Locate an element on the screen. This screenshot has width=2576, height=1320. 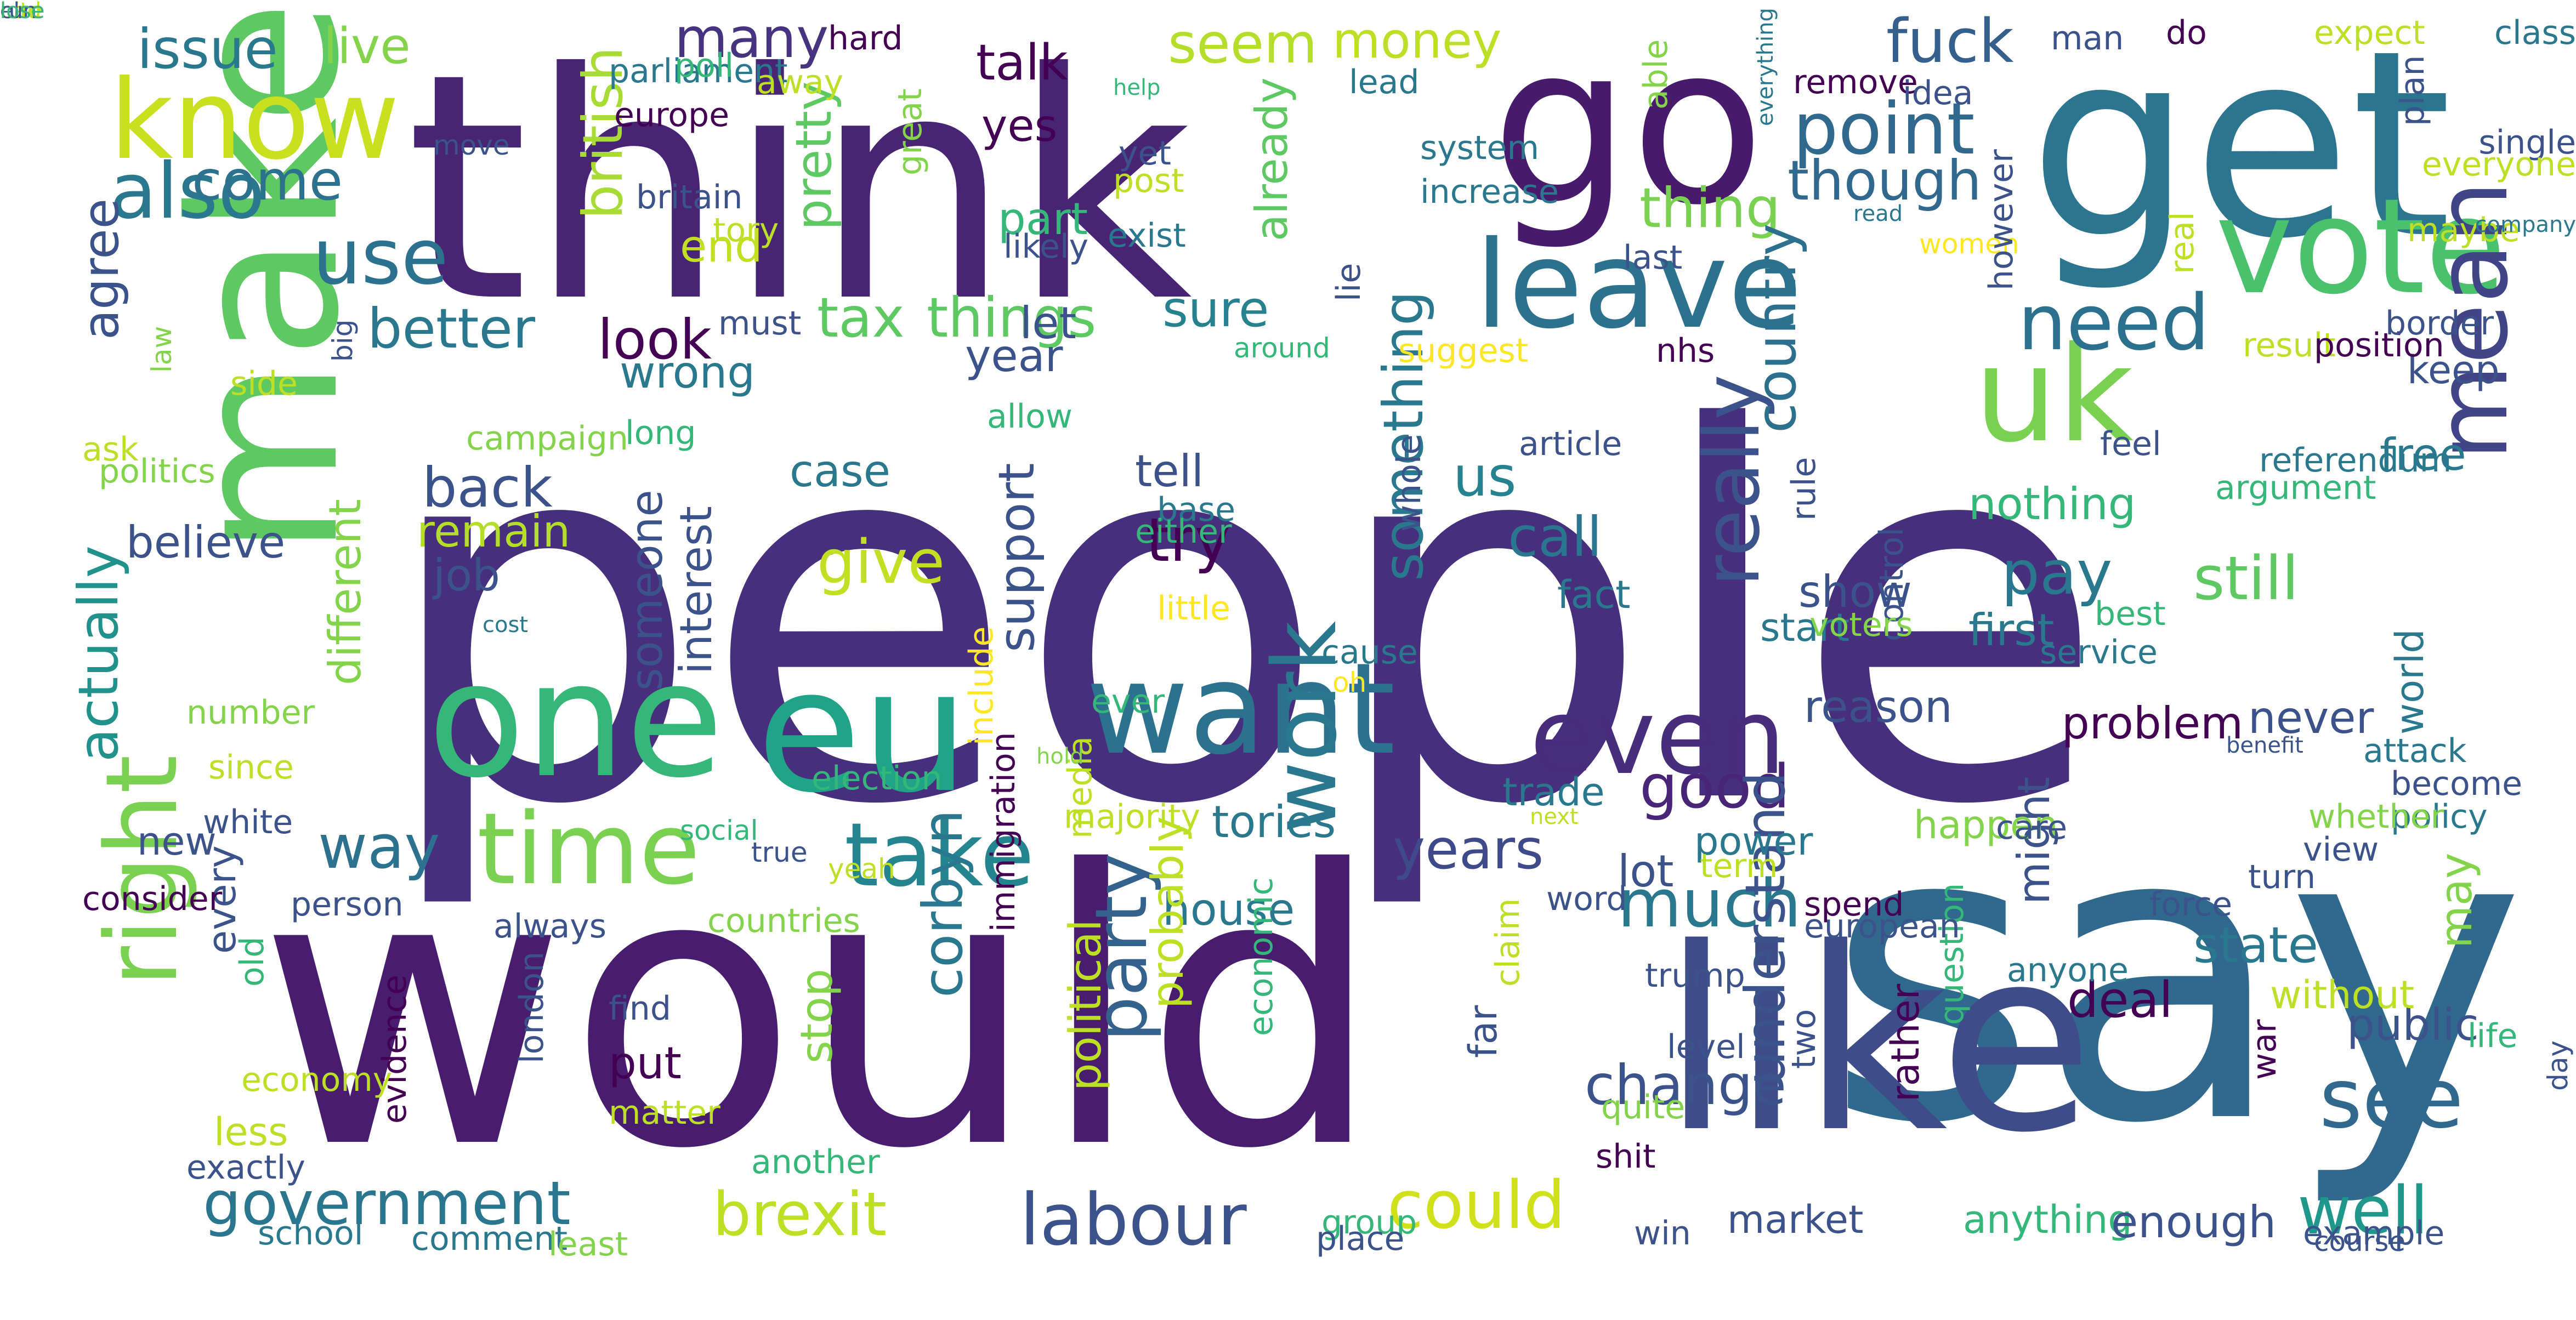
word-economy: economy is located at coordinates (317, 1080).